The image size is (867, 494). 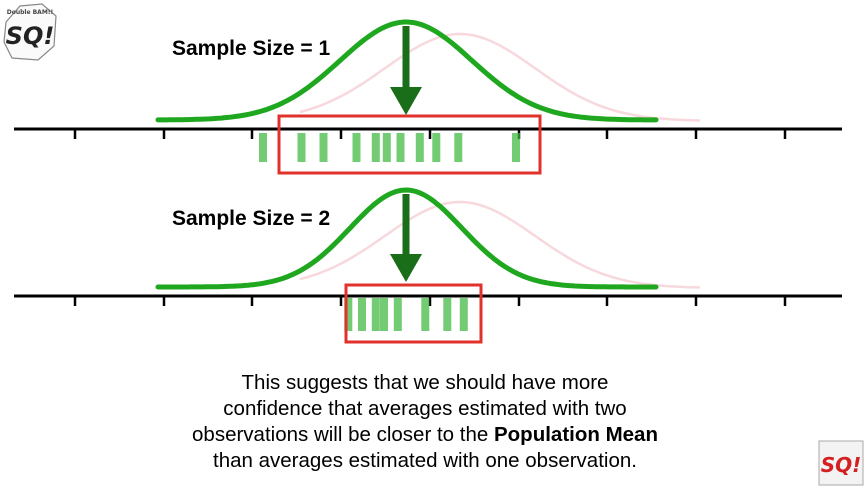 I want to click on logo-text-bottom-right: SQ!, so click(x=841, y=465).